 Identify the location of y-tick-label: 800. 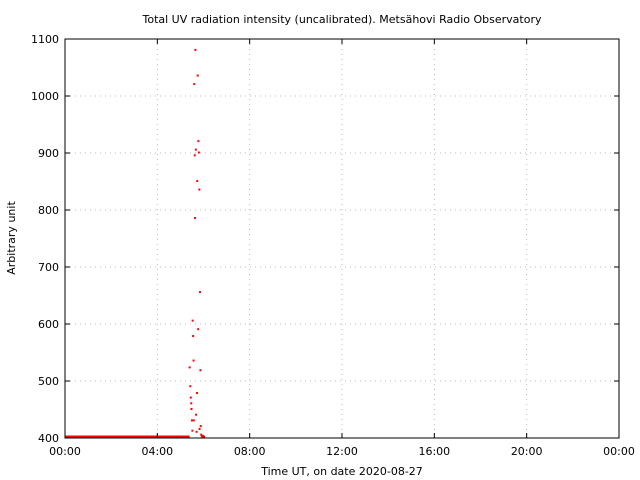
(48, 210).